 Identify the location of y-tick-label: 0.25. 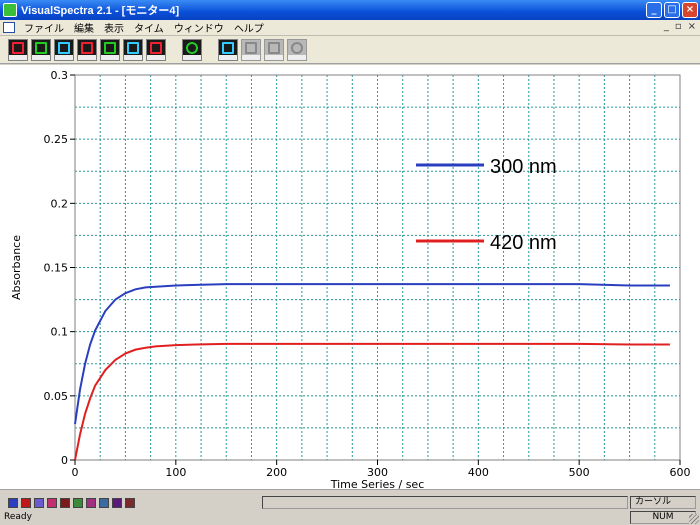
(56, 139).